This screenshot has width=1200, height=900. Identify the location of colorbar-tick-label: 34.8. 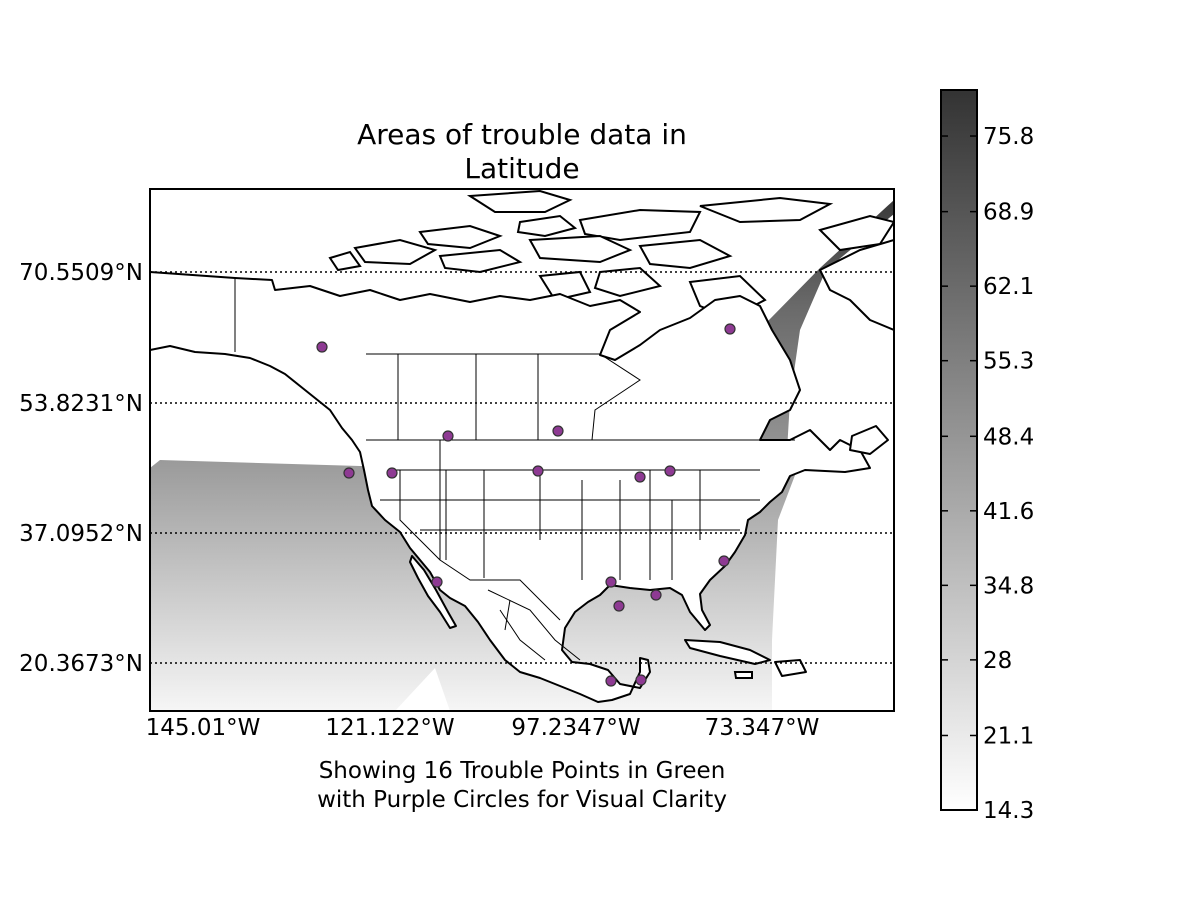
(1008, 586).